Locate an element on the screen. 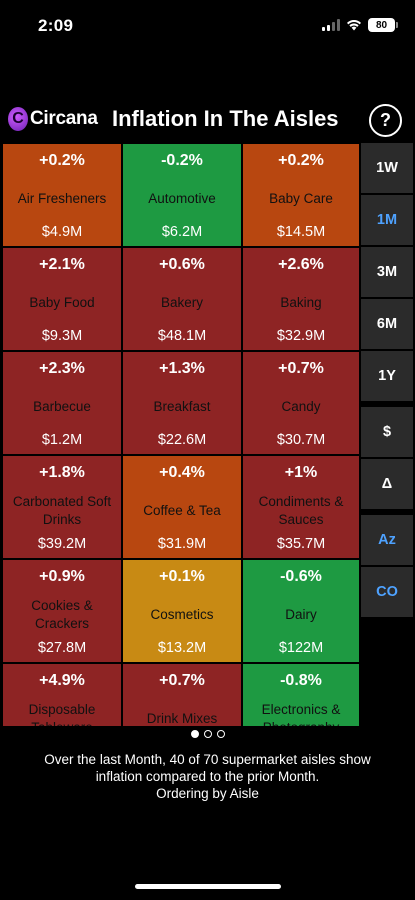 The image size is (415, 900). side-button-7: Δ is located at coordinates (387, 484).